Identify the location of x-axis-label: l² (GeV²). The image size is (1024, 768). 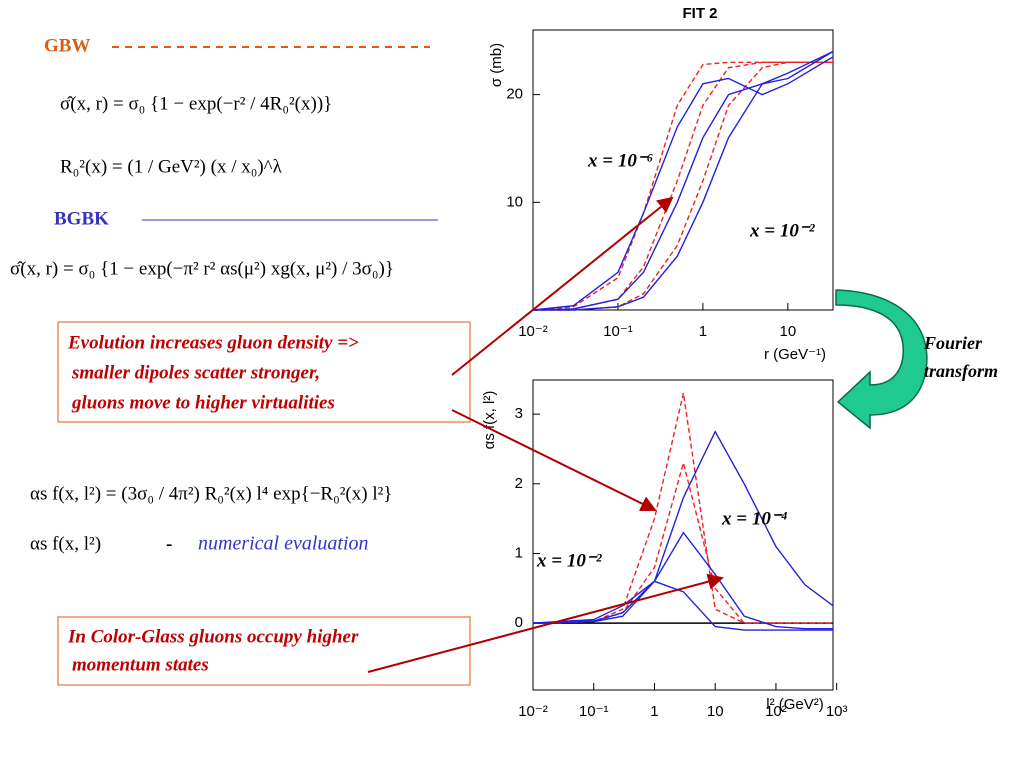
(795, 704).